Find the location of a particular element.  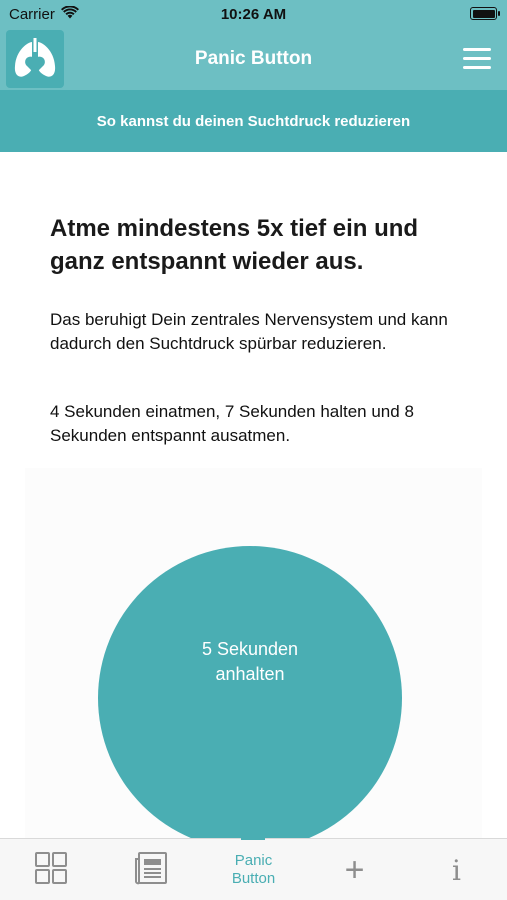

tab-overview is located at coordinates (50, 869).